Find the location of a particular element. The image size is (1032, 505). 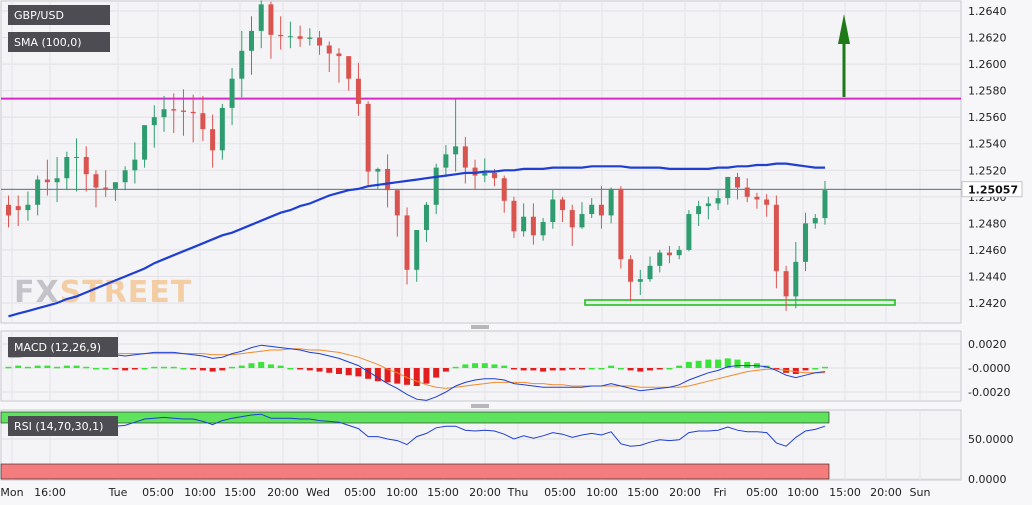

price-tick-label: 1.2540 is located at coordinates (987, 144).